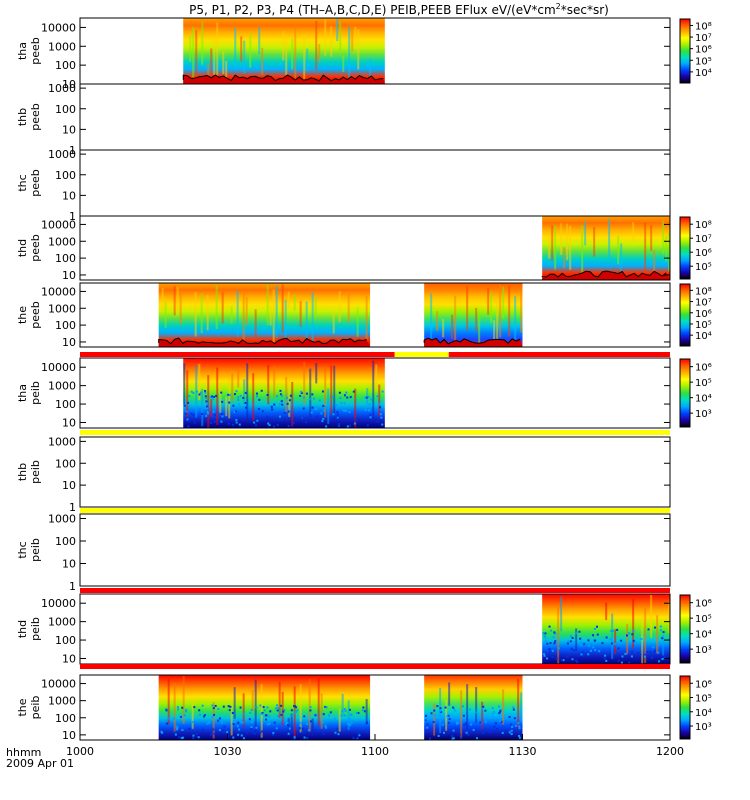  I want to click on colorbar-tick-label: 10⁶, so click(703, 684).